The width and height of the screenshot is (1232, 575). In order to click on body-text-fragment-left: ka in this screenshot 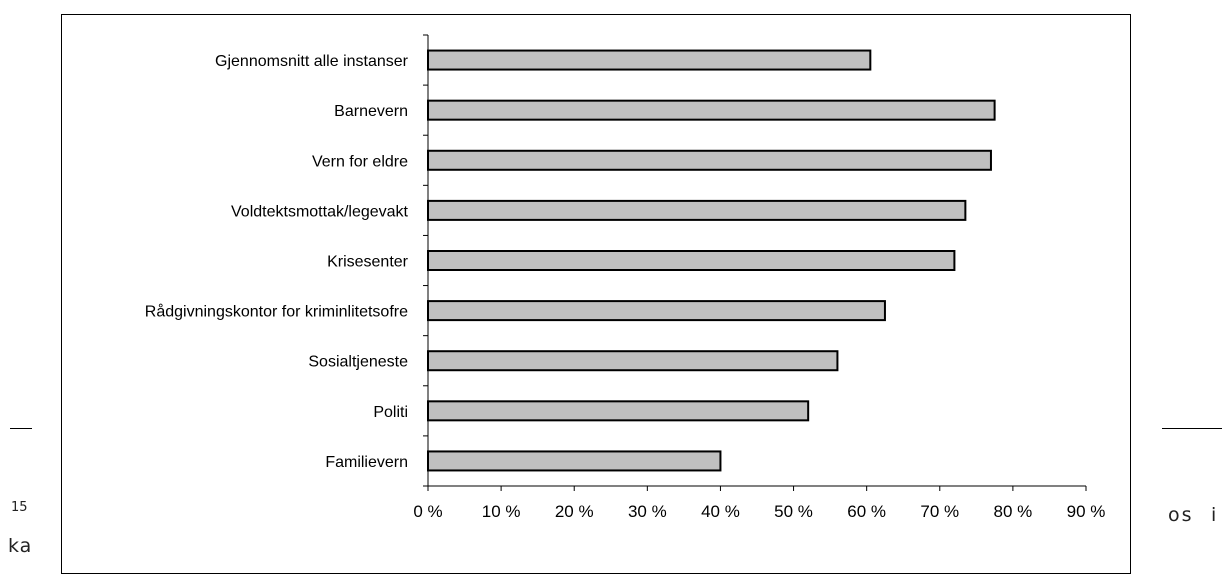, I will do `click(20, 546)`.